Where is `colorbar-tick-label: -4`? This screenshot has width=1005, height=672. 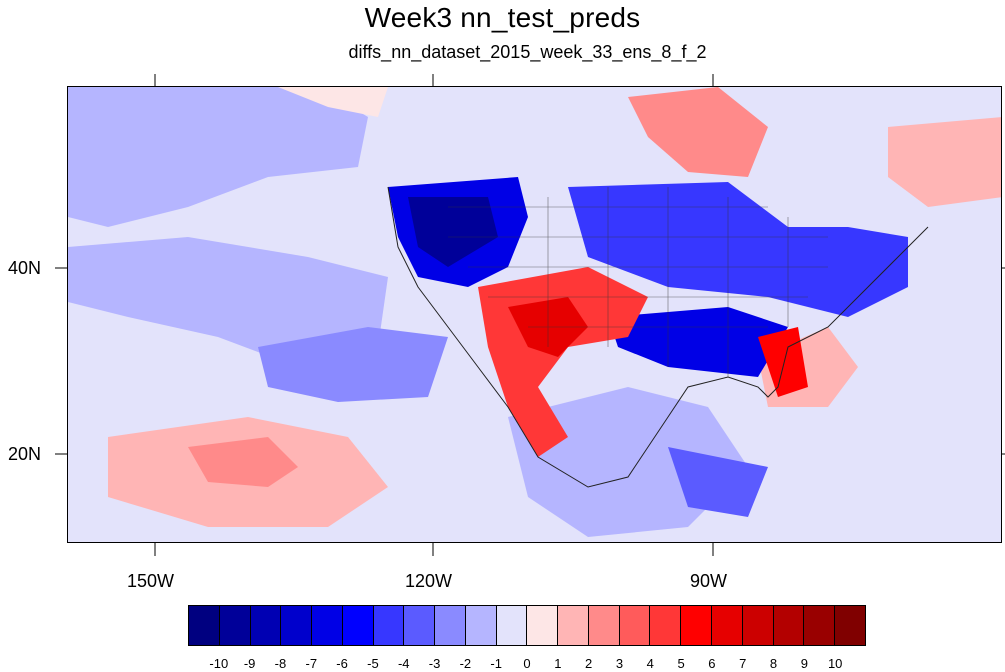
colorbar-tick-label: -4 is located at coordinates (403, 663).